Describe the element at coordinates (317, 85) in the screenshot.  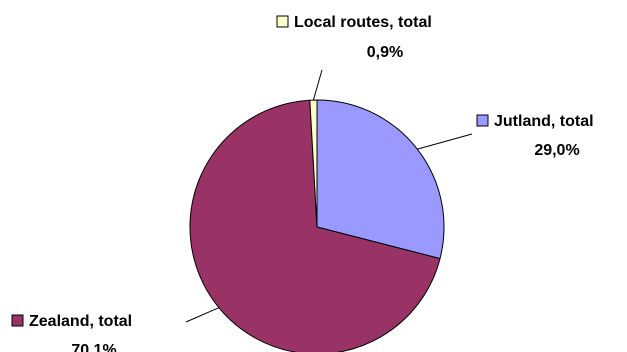
I see `leader-line-local-routes` at that location.